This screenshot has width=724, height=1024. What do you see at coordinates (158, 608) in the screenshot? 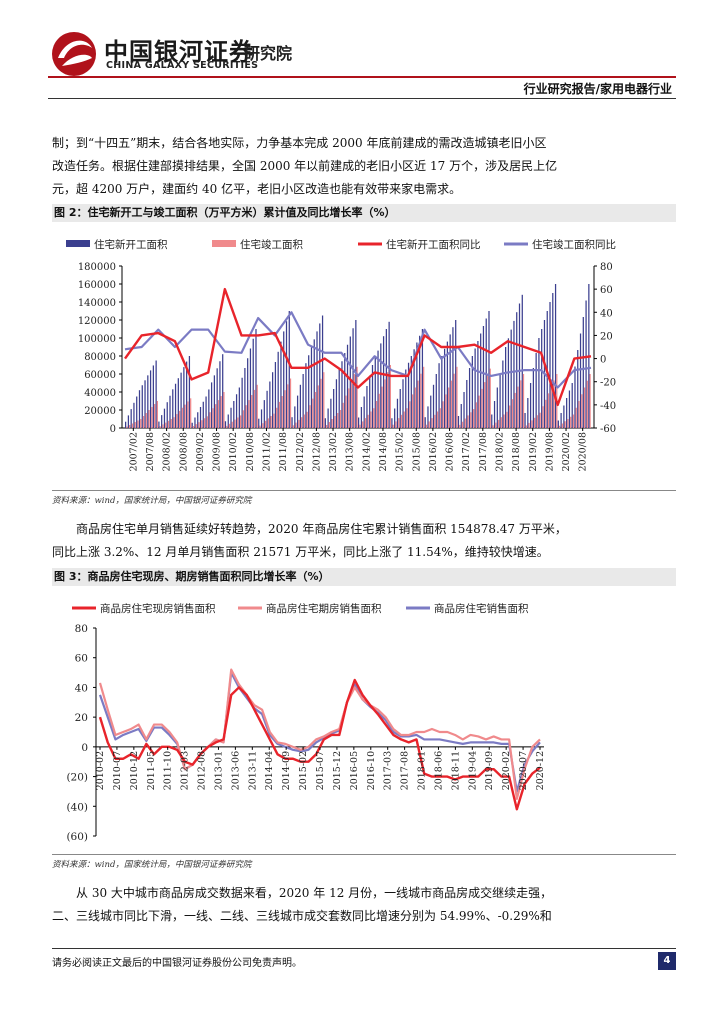
I see `legend-label: 商品房住宅现房销售面积` at bounding box center [158, 608].